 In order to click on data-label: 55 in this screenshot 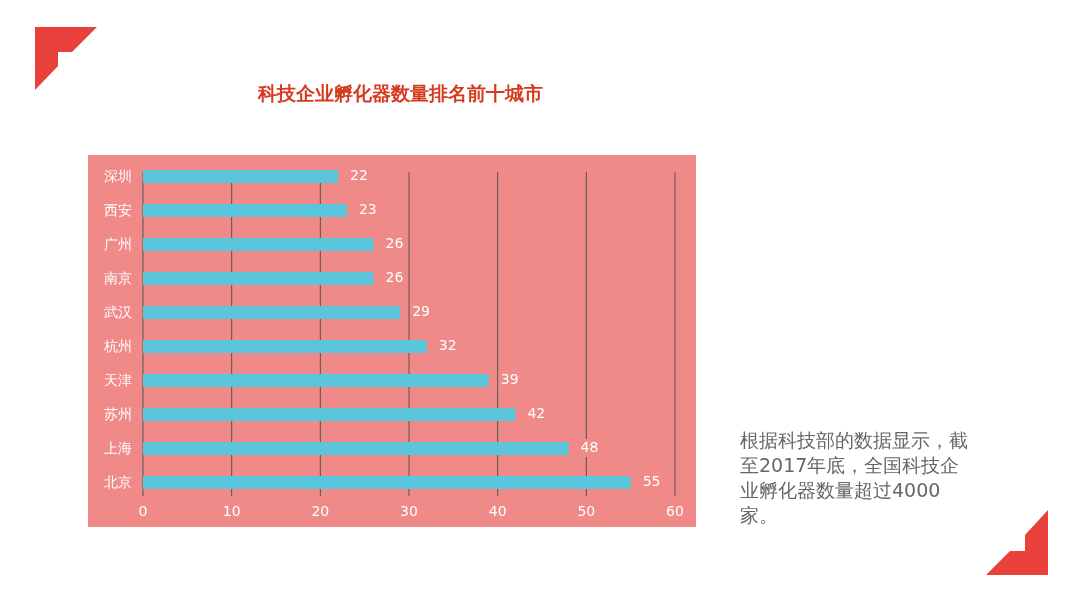, I will do `click(651, 481)`.